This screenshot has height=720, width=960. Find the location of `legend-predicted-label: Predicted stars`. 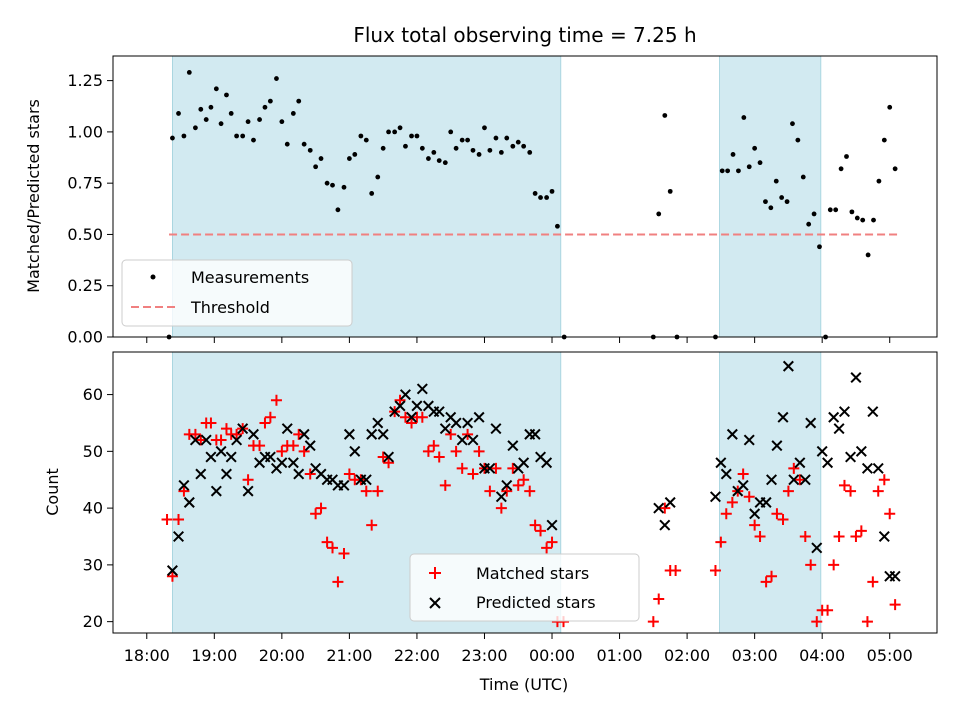

legend-predicted-label: Predicted stars is located at coordinates (536, 602).